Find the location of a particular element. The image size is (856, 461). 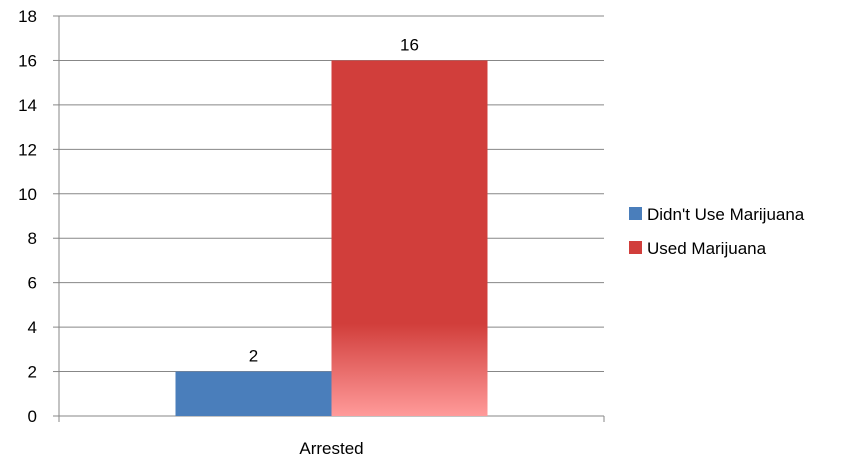

legend-label: Used Marijuana is located at coordinates (707, 248).